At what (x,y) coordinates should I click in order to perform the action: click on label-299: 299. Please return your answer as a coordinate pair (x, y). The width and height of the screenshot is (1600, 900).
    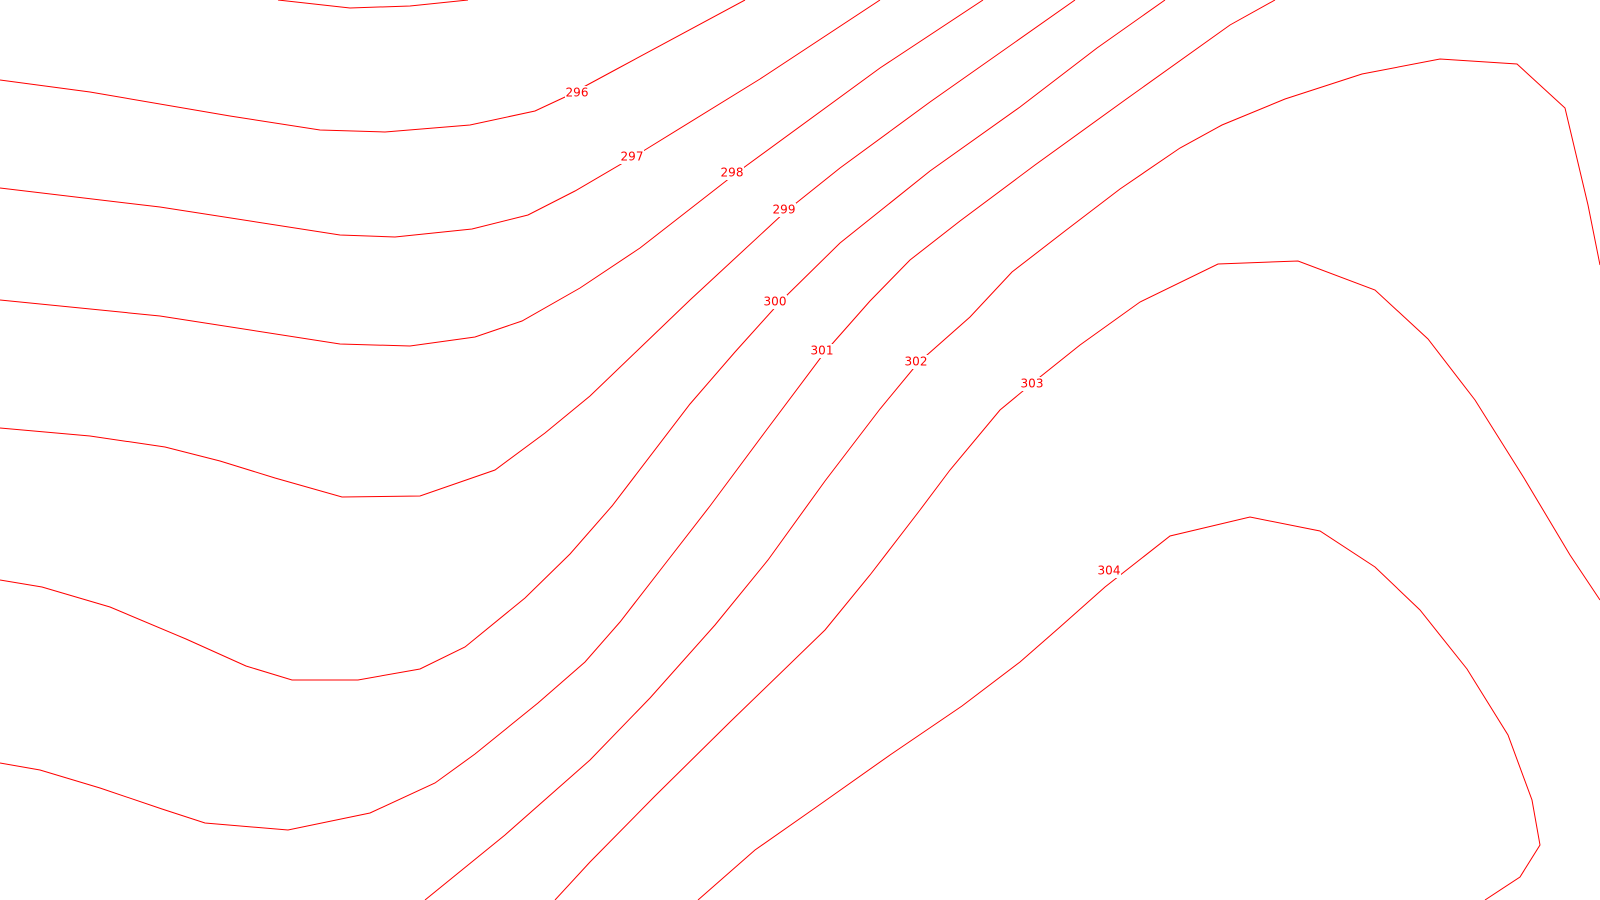
    Looking at the image, I should click on (784, 210).